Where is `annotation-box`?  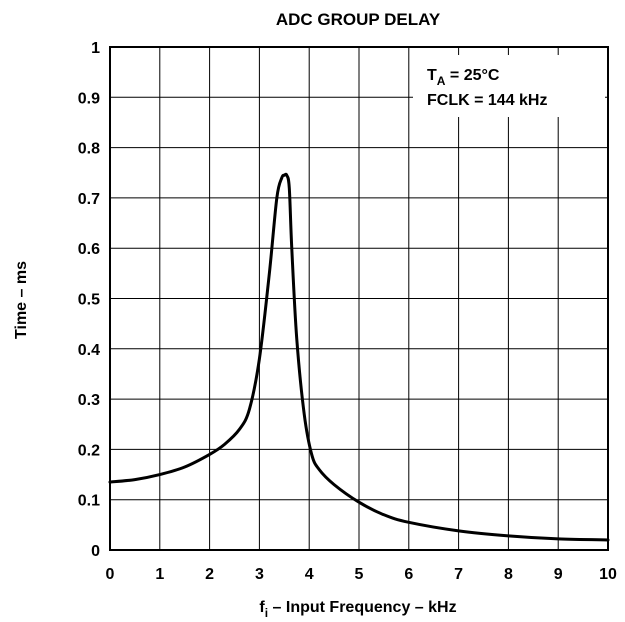
annotation-box is located at coordinates (509, 86).